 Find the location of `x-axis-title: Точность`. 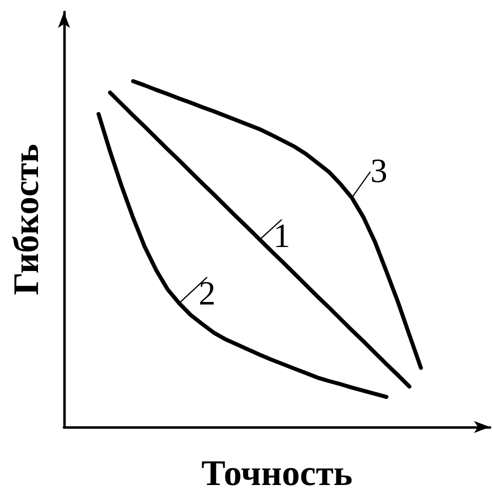

x-axis-title: Точность is located at coordinates (277, 473).